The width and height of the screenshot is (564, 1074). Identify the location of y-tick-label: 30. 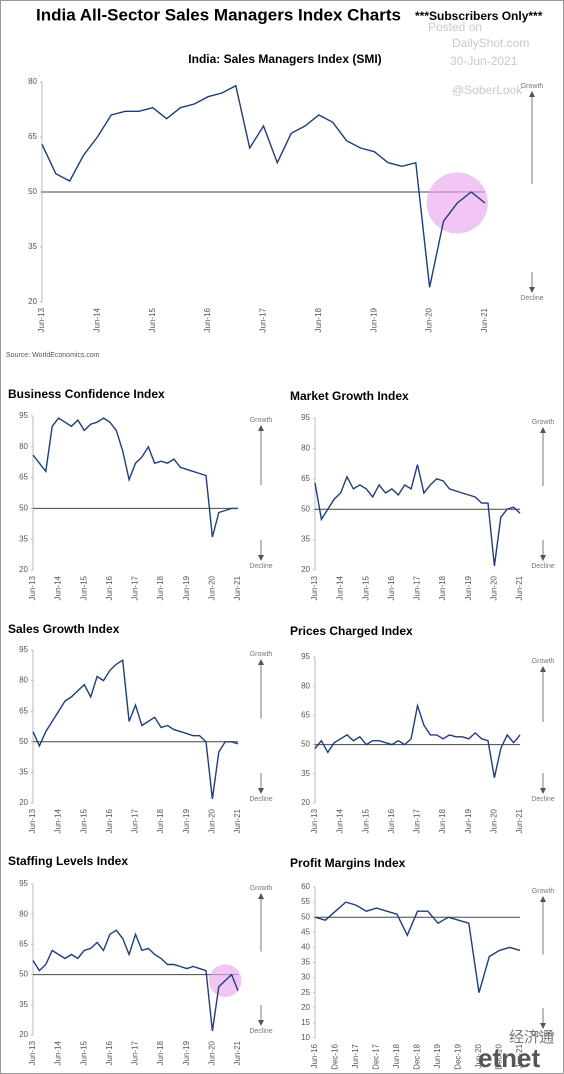
(305, 977).